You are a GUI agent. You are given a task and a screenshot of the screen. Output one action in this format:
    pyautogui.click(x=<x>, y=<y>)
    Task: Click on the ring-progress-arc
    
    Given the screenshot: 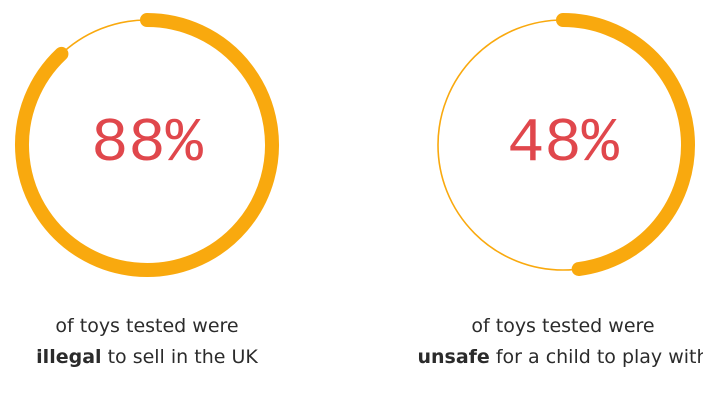 What is the action you would take?
    pyautogui.click(x=625, y=145)
    